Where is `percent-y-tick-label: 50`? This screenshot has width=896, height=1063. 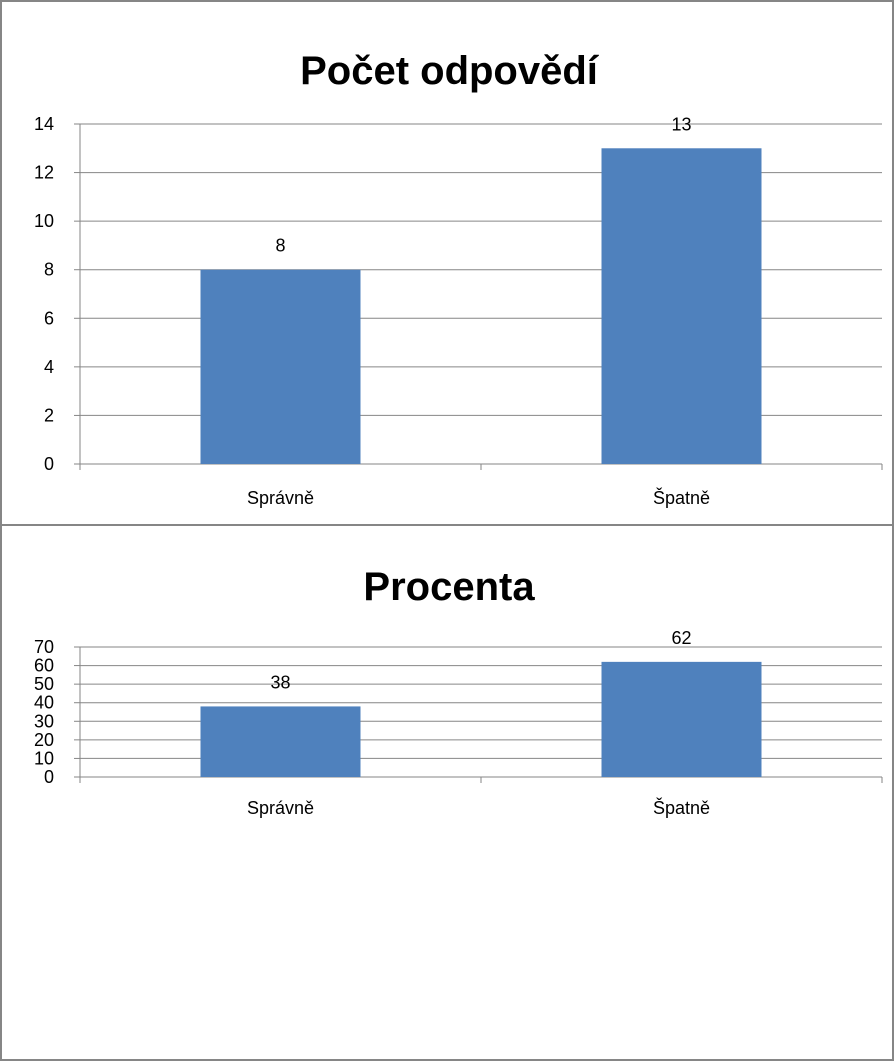
percent-y-tick-label: 50 is located at coordinates (44, 684).